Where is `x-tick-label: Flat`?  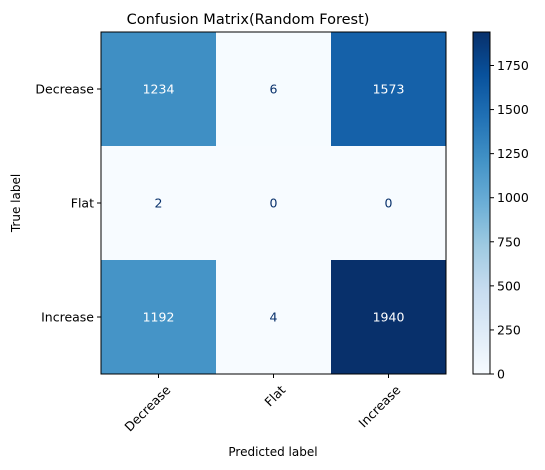 x-tick-label: Flat is located at coordinates (274, 395).